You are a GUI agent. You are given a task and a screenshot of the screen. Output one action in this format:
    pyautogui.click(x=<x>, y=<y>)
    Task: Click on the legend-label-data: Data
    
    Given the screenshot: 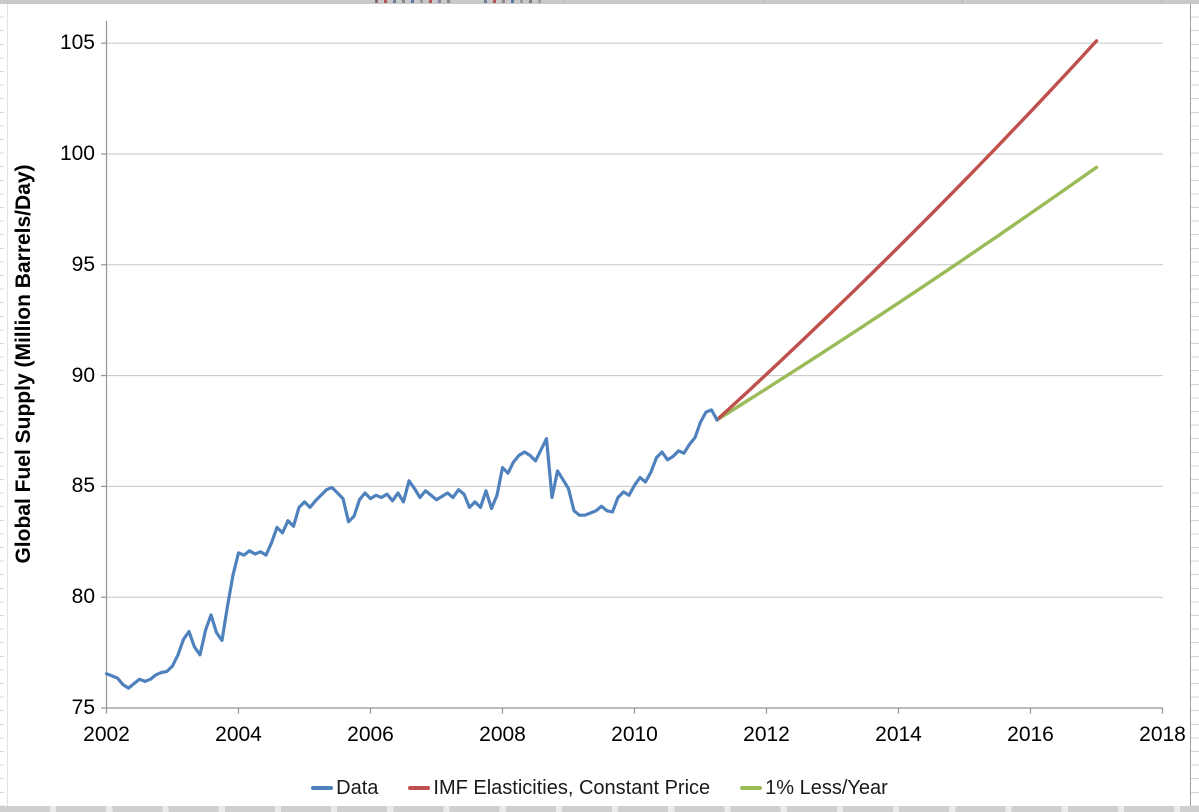 What is the action you would take?
    pyautogui.click(x=357, y=787)
    